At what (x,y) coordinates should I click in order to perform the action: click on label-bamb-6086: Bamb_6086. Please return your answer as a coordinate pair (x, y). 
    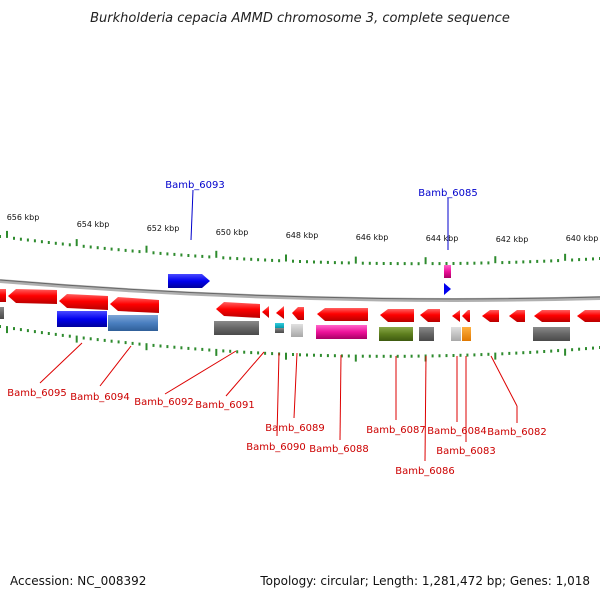
    Looking at the image, I should click on (425, 471).